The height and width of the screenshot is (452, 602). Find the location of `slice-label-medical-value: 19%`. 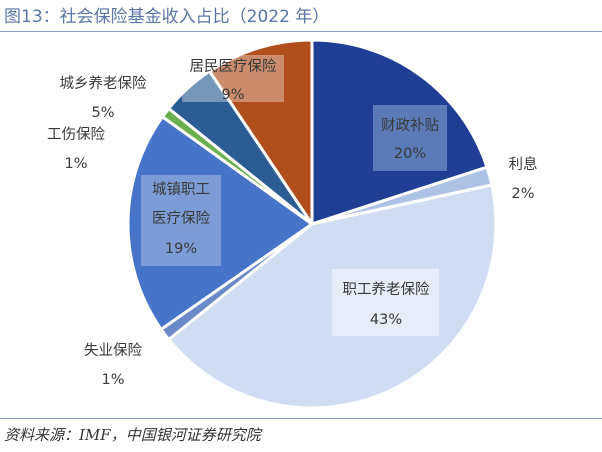

slice-label-medical-value: 19% is located at coordinates (181, 249).